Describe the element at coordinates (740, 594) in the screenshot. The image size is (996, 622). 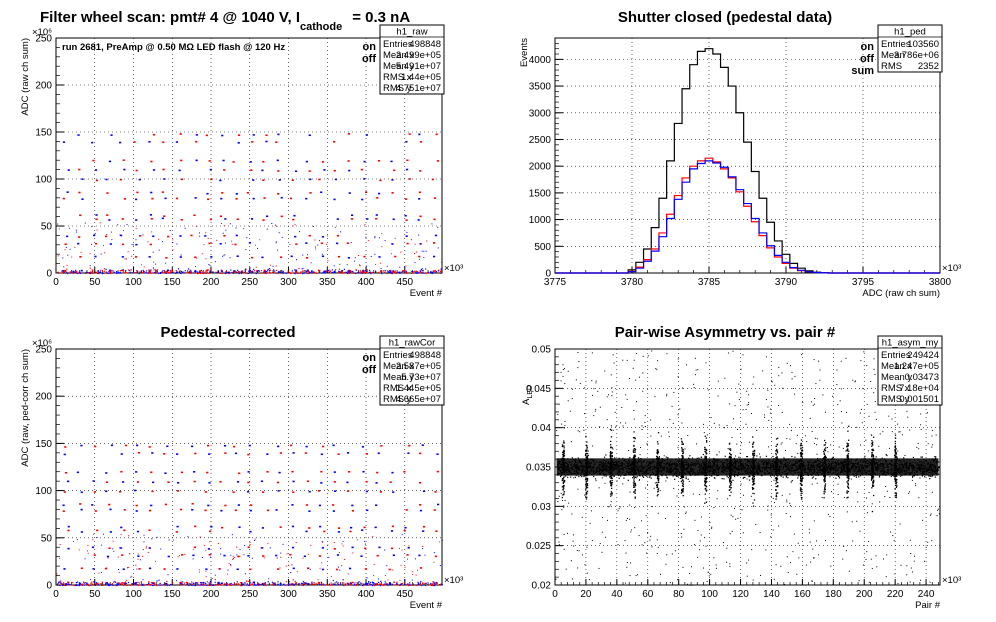
I see `x-tick-label: 120` at that location.